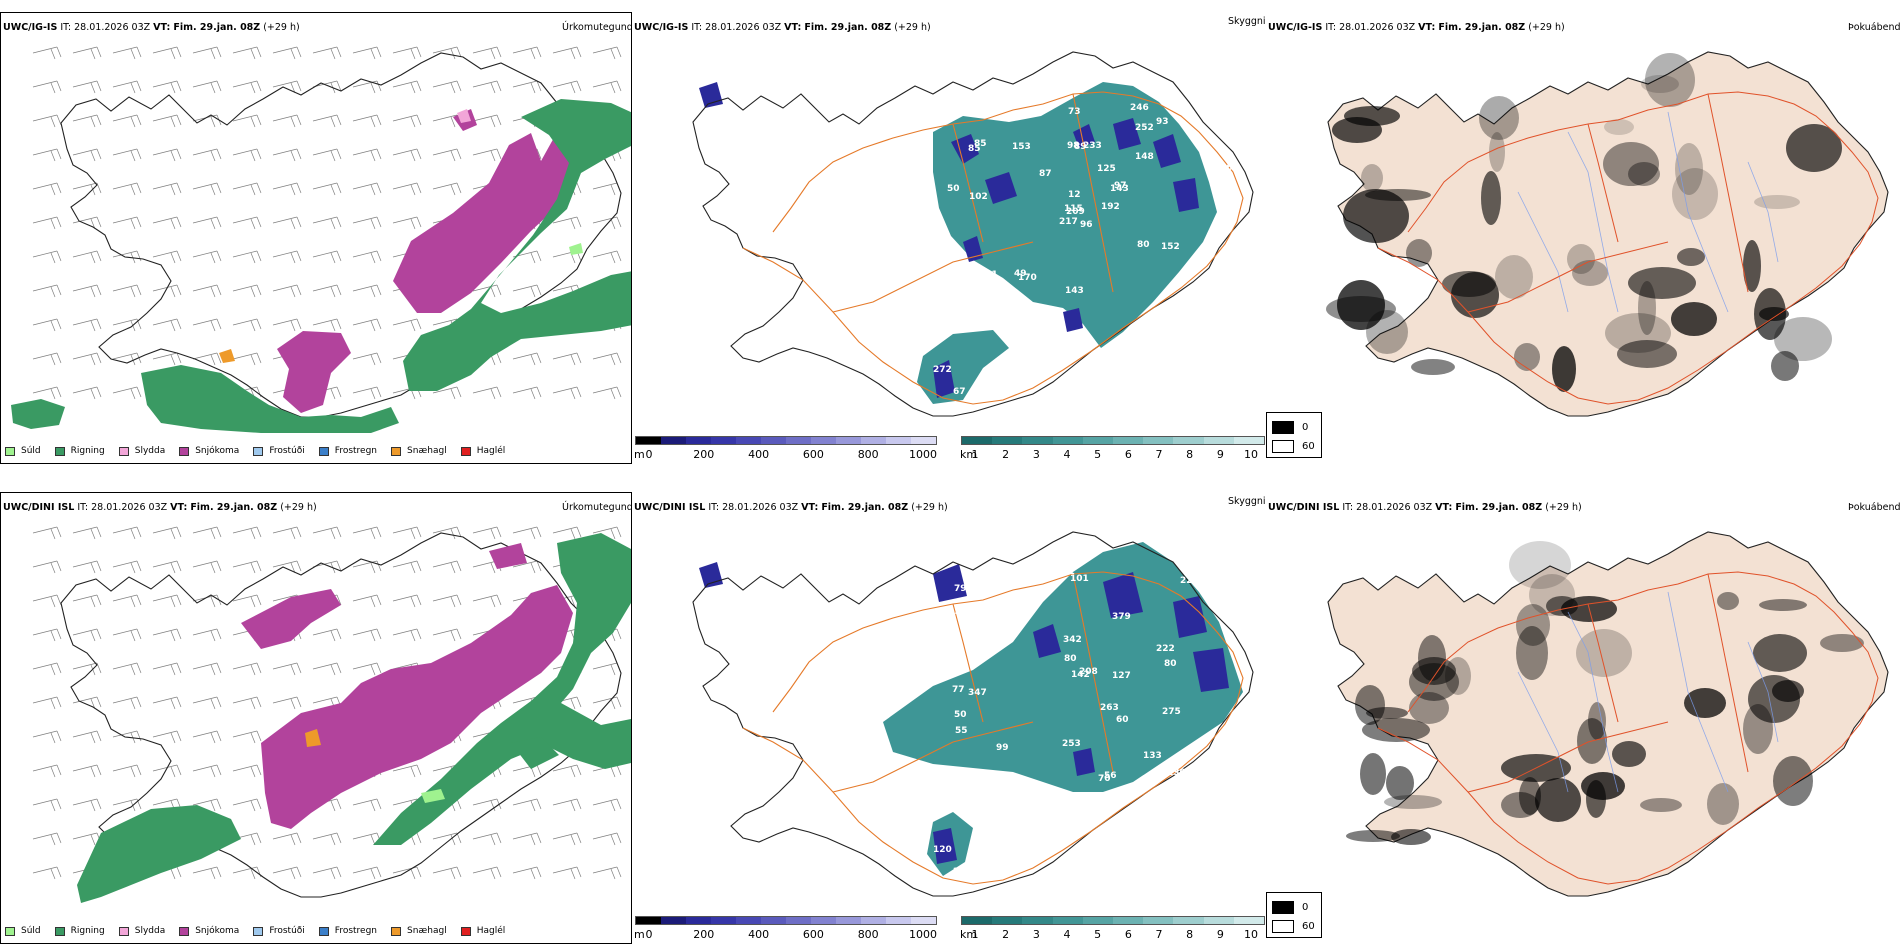  I want to click on colorbar-tick: 1, so click(975, 934).